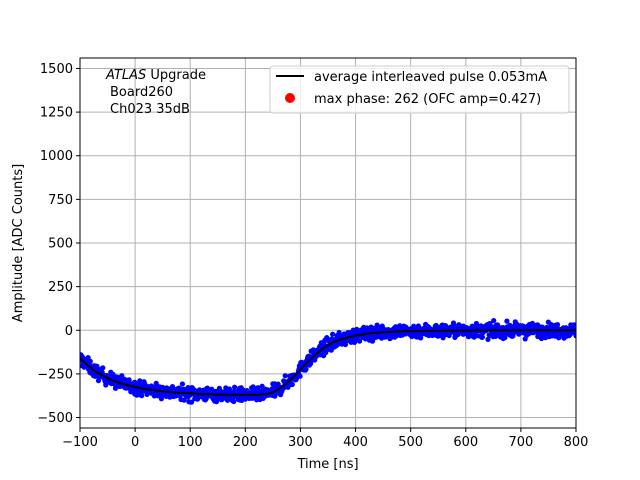  Describe the element at coordinates (427, 99) in the screenshot. I see `legend-item-max-phase: max phase: 262 (OFC amp=0.427)` at that location.